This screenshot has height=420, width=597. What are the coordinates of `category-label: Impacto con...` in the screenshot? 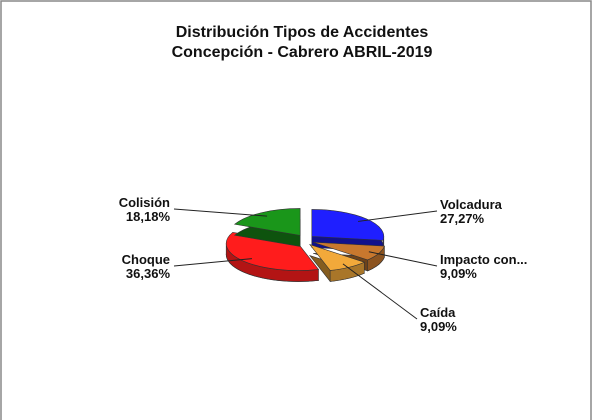 It's located at (483, 259).